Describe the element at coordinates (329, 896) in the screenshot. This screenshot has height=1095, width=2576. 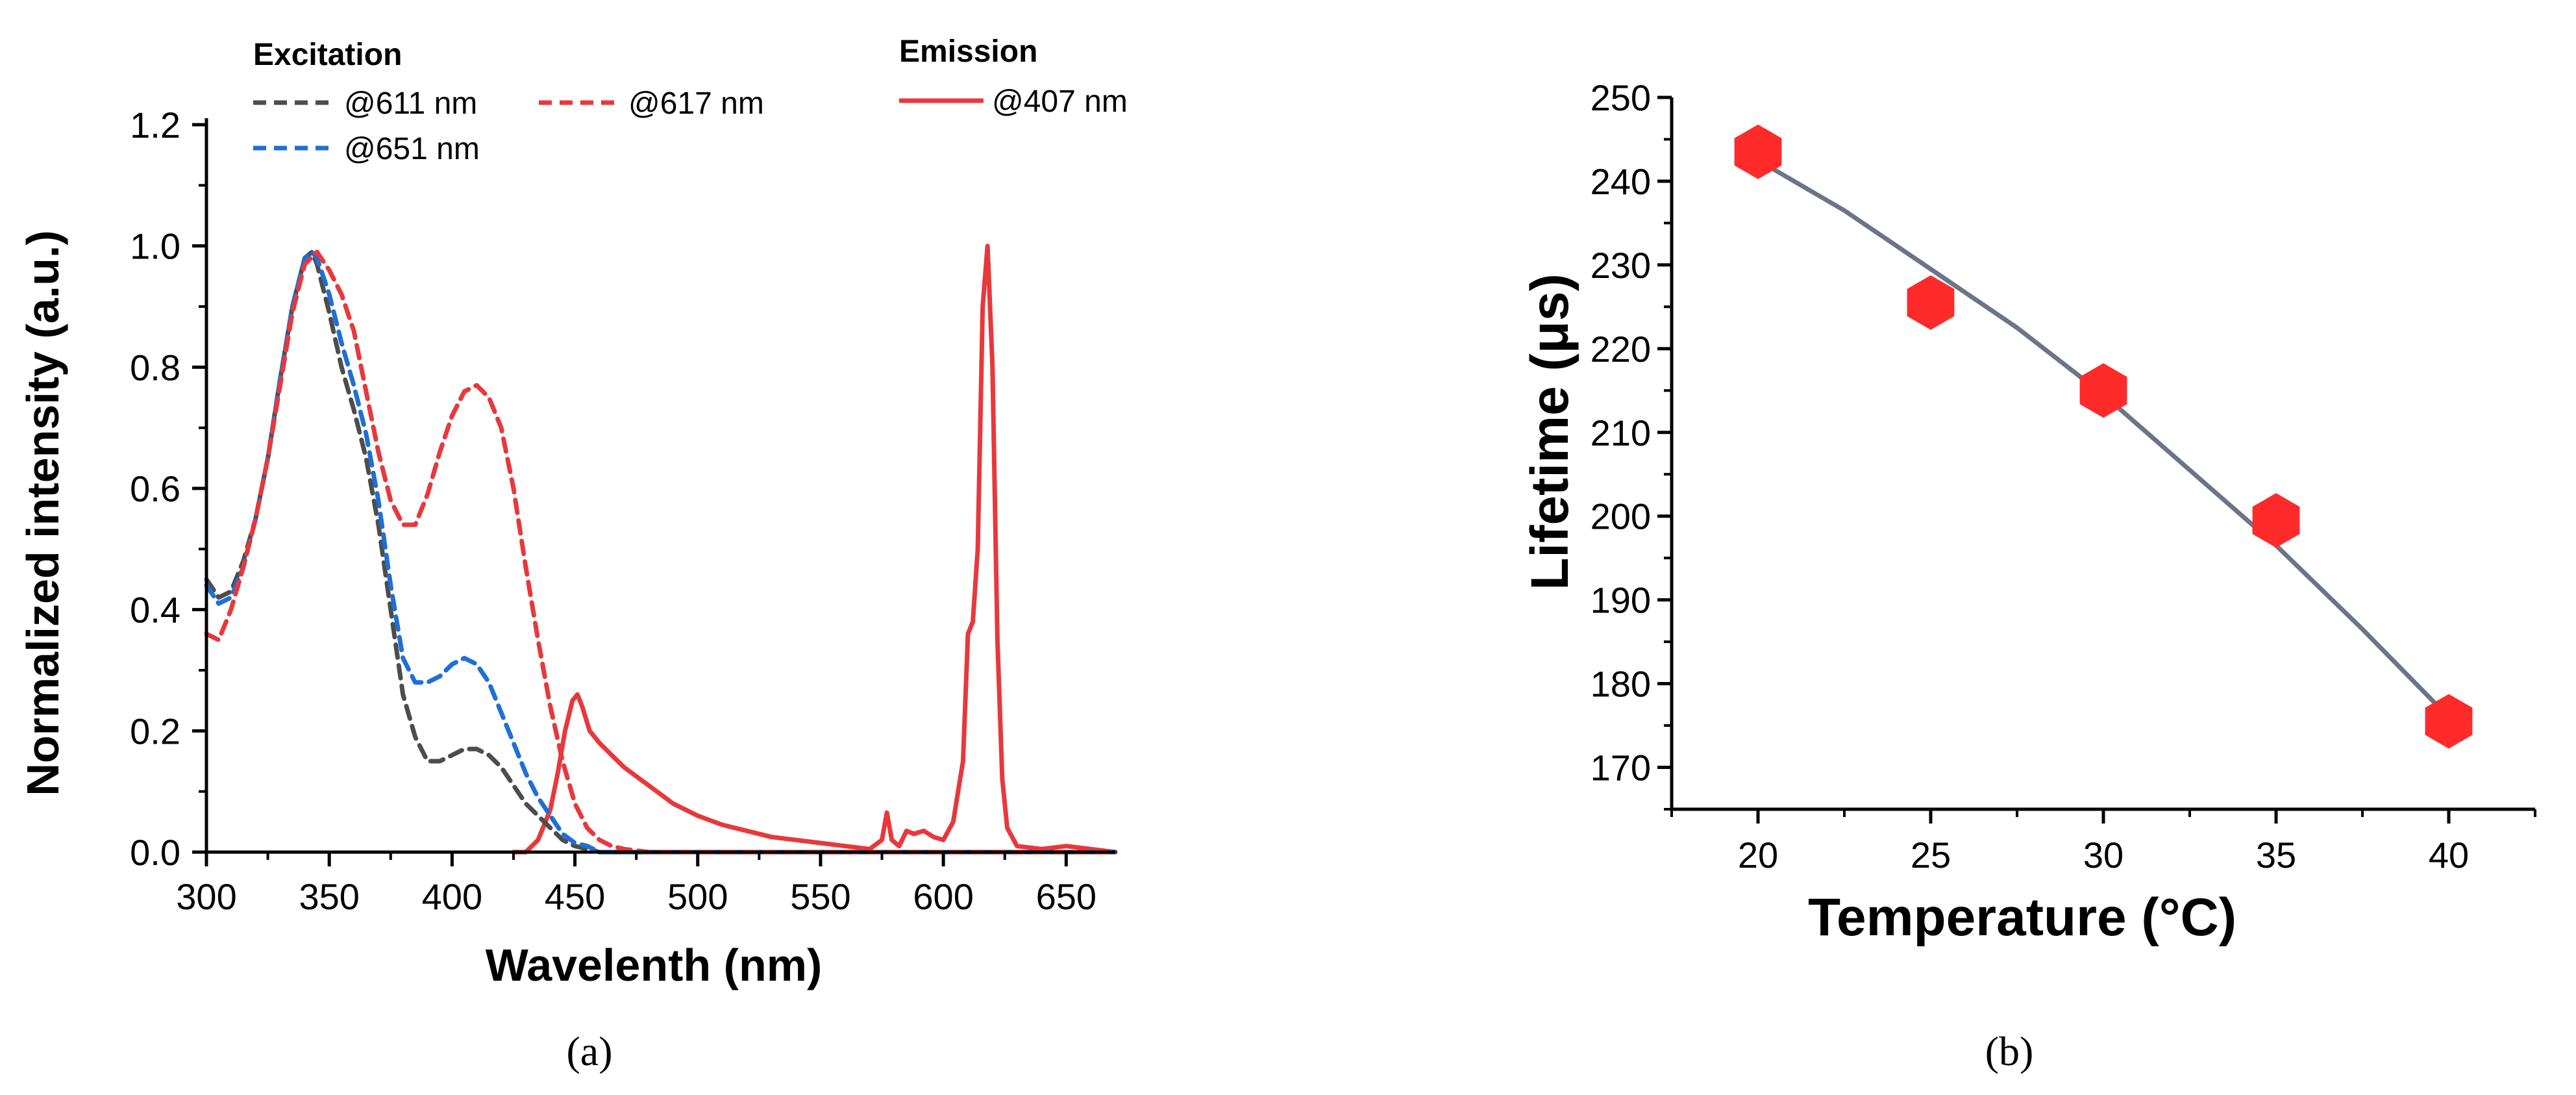
I see `panel-a-x-tick-label: 350` at that location.